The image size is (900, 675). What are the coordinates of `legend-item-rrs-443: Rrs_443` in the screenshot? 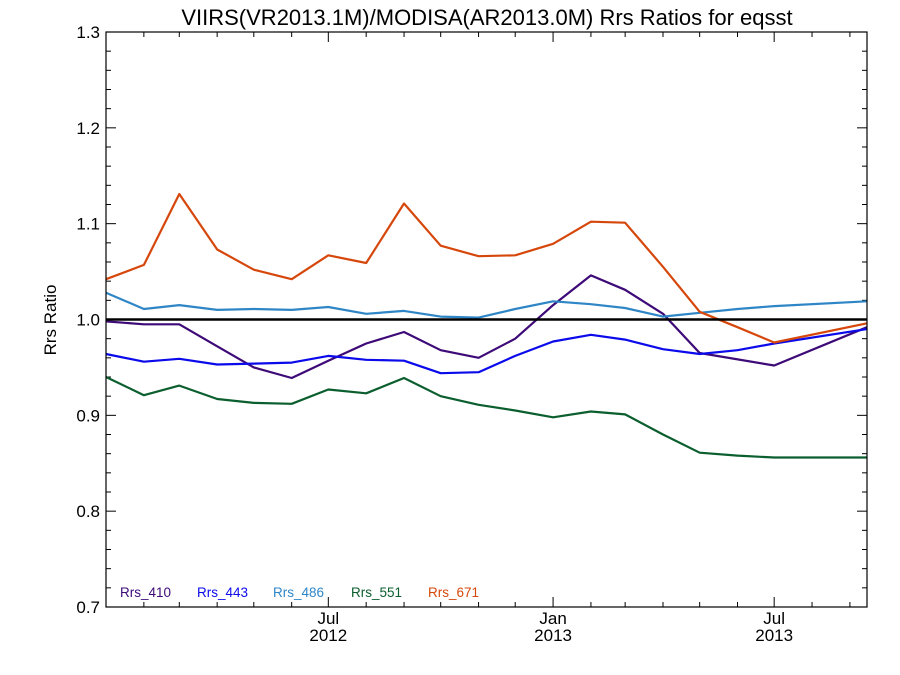 It's located at (222, 592).